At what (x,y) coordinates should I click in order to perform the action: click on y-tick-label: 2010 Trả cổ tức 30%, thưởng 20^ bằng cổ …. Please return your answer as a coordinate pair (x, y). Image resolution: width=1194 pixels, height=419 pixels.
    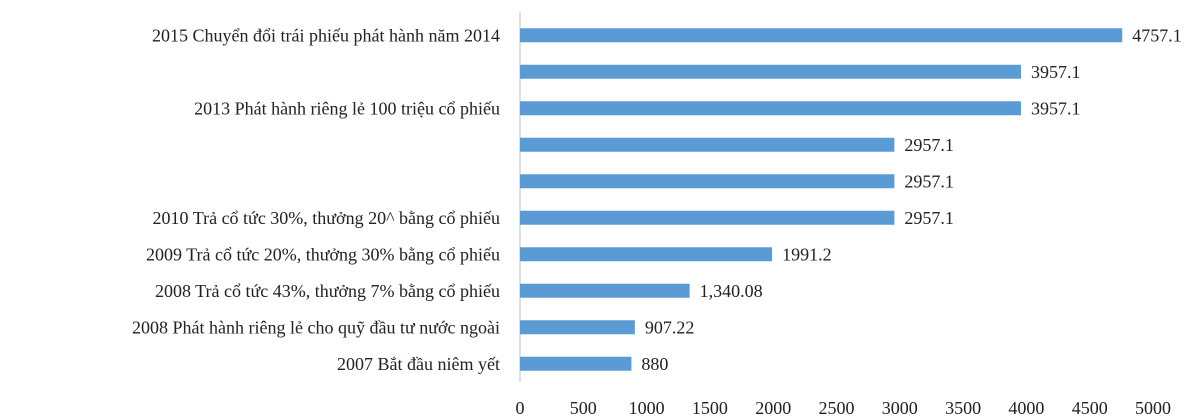
    Looking at the image, I should click on (326, 218).